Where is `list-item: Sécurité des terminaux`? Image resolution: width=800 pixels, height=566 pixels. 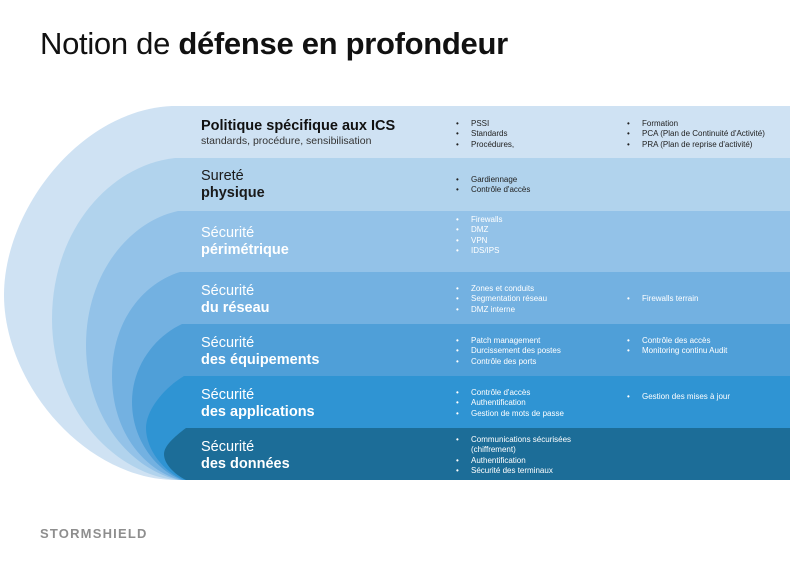
list-item: Sécurité des terminaux is located at coordinates (513, 471).